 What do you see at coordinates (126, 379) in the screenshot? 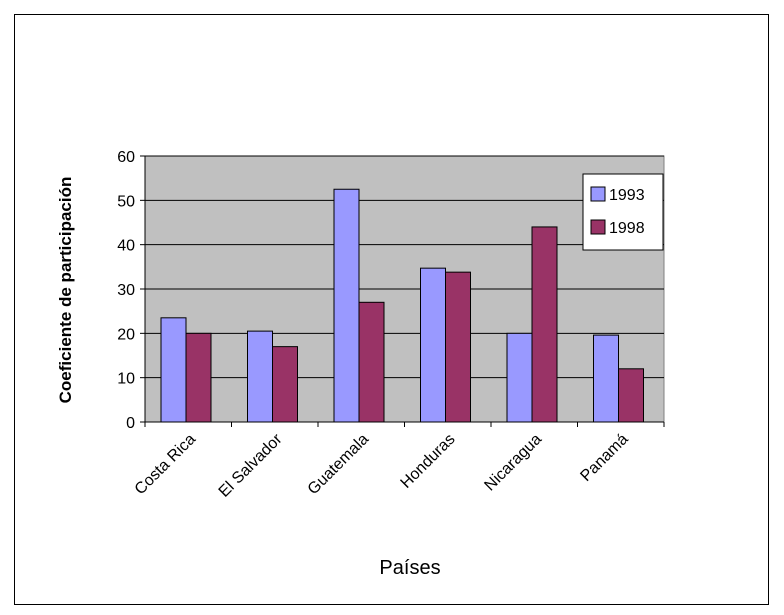
I see `y-tick-label: 10` at bounding box center [126, 379].